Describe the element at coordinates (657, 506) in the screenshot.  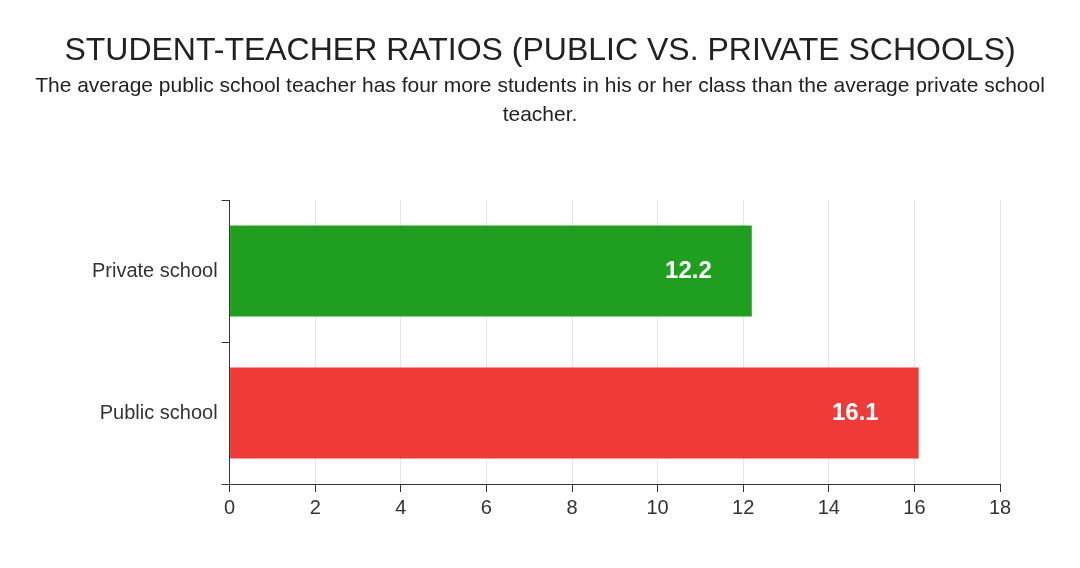
I see `x-tick-label: 10` at that location.